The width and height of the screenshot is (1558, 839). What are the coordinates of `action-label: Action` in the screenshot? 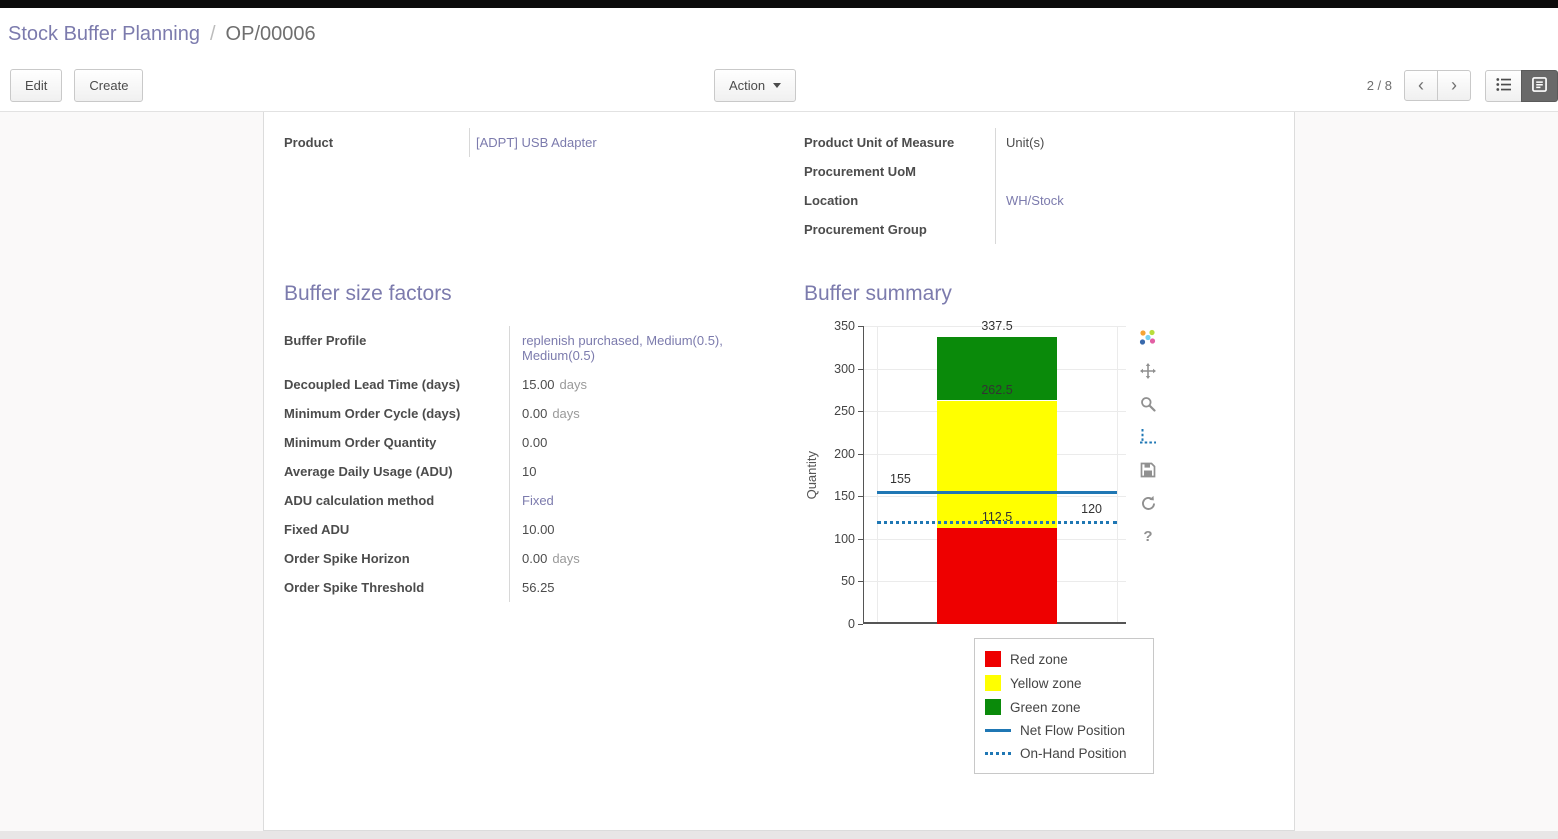 It's located at (747, 85).